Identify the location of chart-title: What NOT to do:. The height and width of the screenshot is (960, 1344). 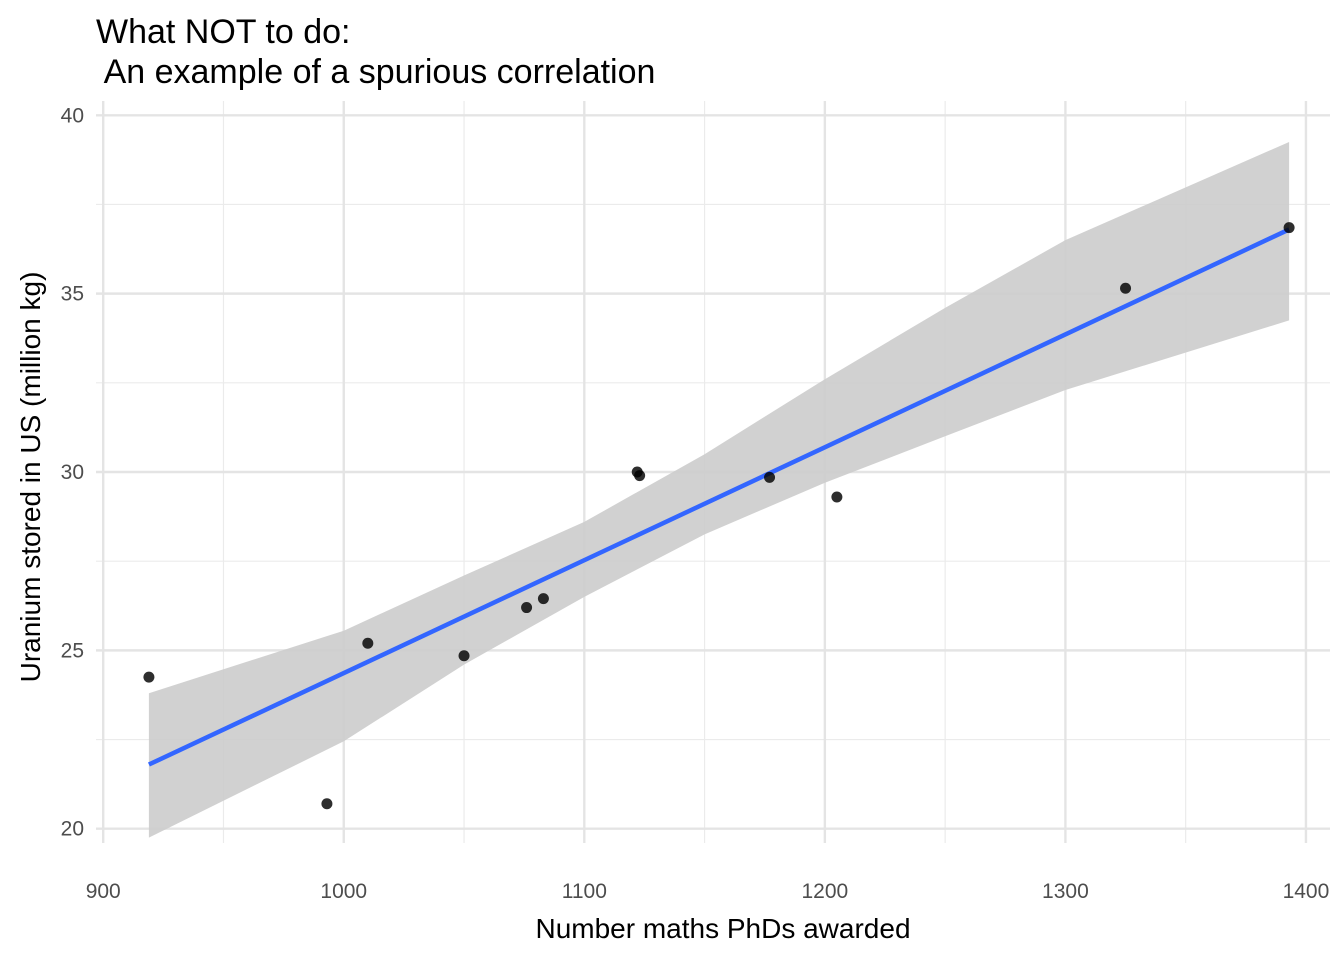
(223, 32).